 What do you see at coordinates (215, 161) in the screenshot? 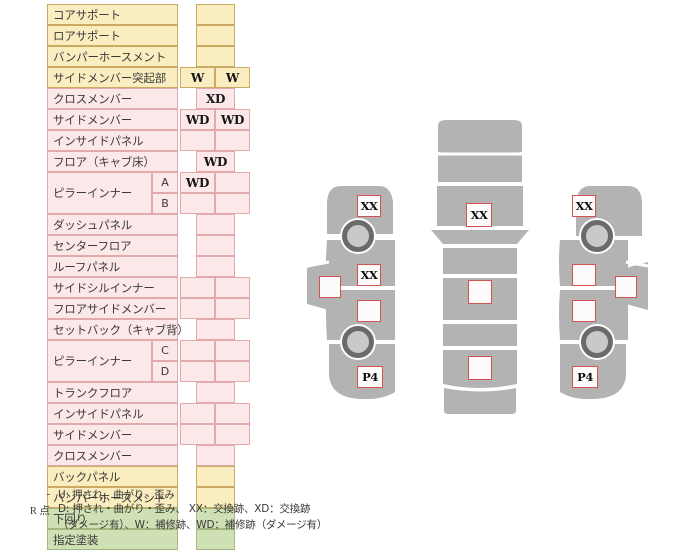
I see `marker-cell-center: WD` at bounding box center [215, 161].